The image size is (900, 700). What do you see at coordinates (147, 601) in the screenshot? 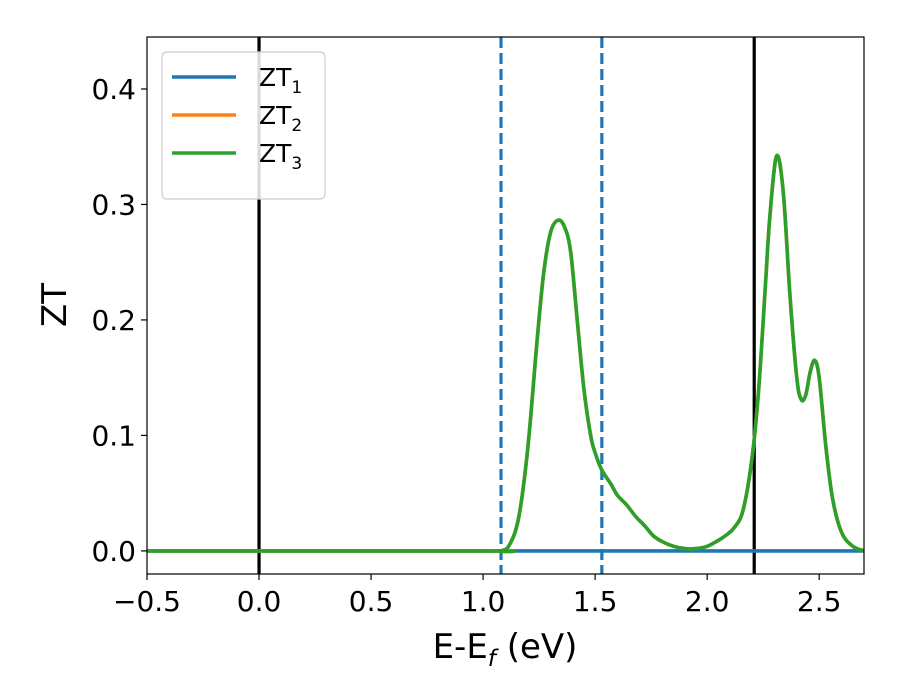
I see `x-tick-label: −0.5` at bounding box center [147, 601].